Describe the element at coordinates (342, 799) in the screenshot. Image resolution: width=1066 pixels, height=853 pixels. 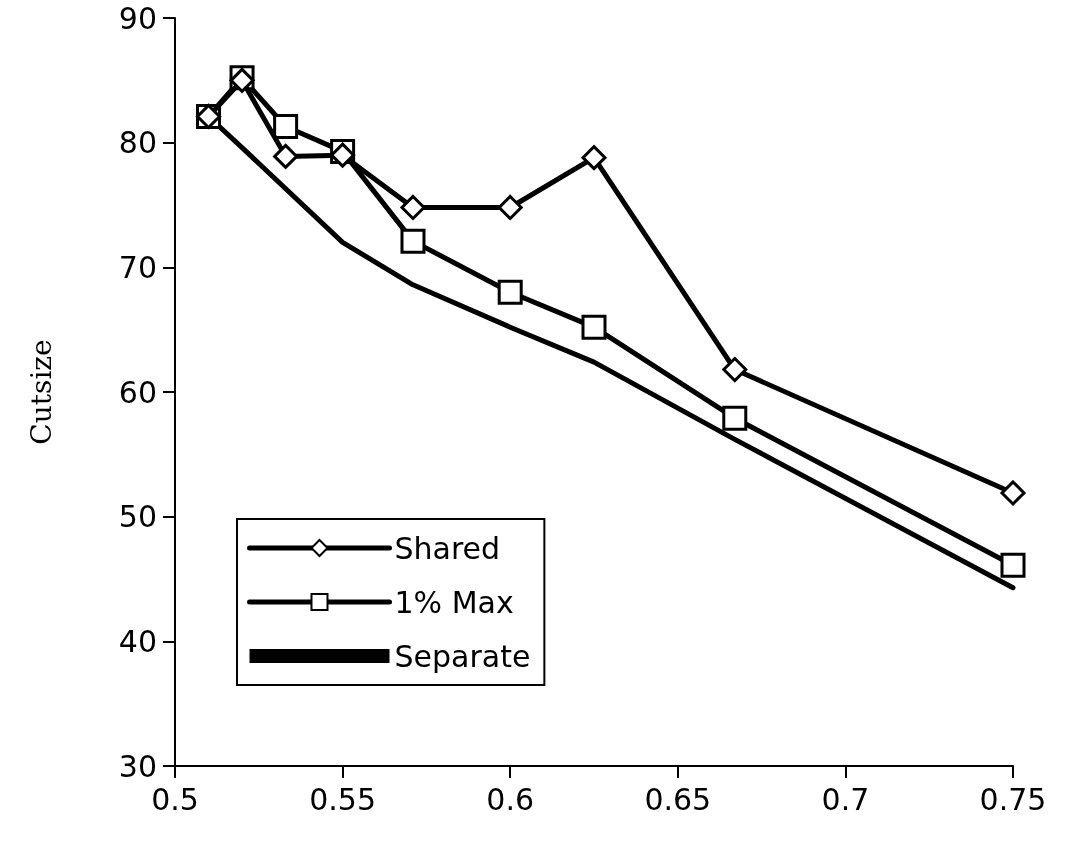
I see `x-tick-label: 0.55` at that location.